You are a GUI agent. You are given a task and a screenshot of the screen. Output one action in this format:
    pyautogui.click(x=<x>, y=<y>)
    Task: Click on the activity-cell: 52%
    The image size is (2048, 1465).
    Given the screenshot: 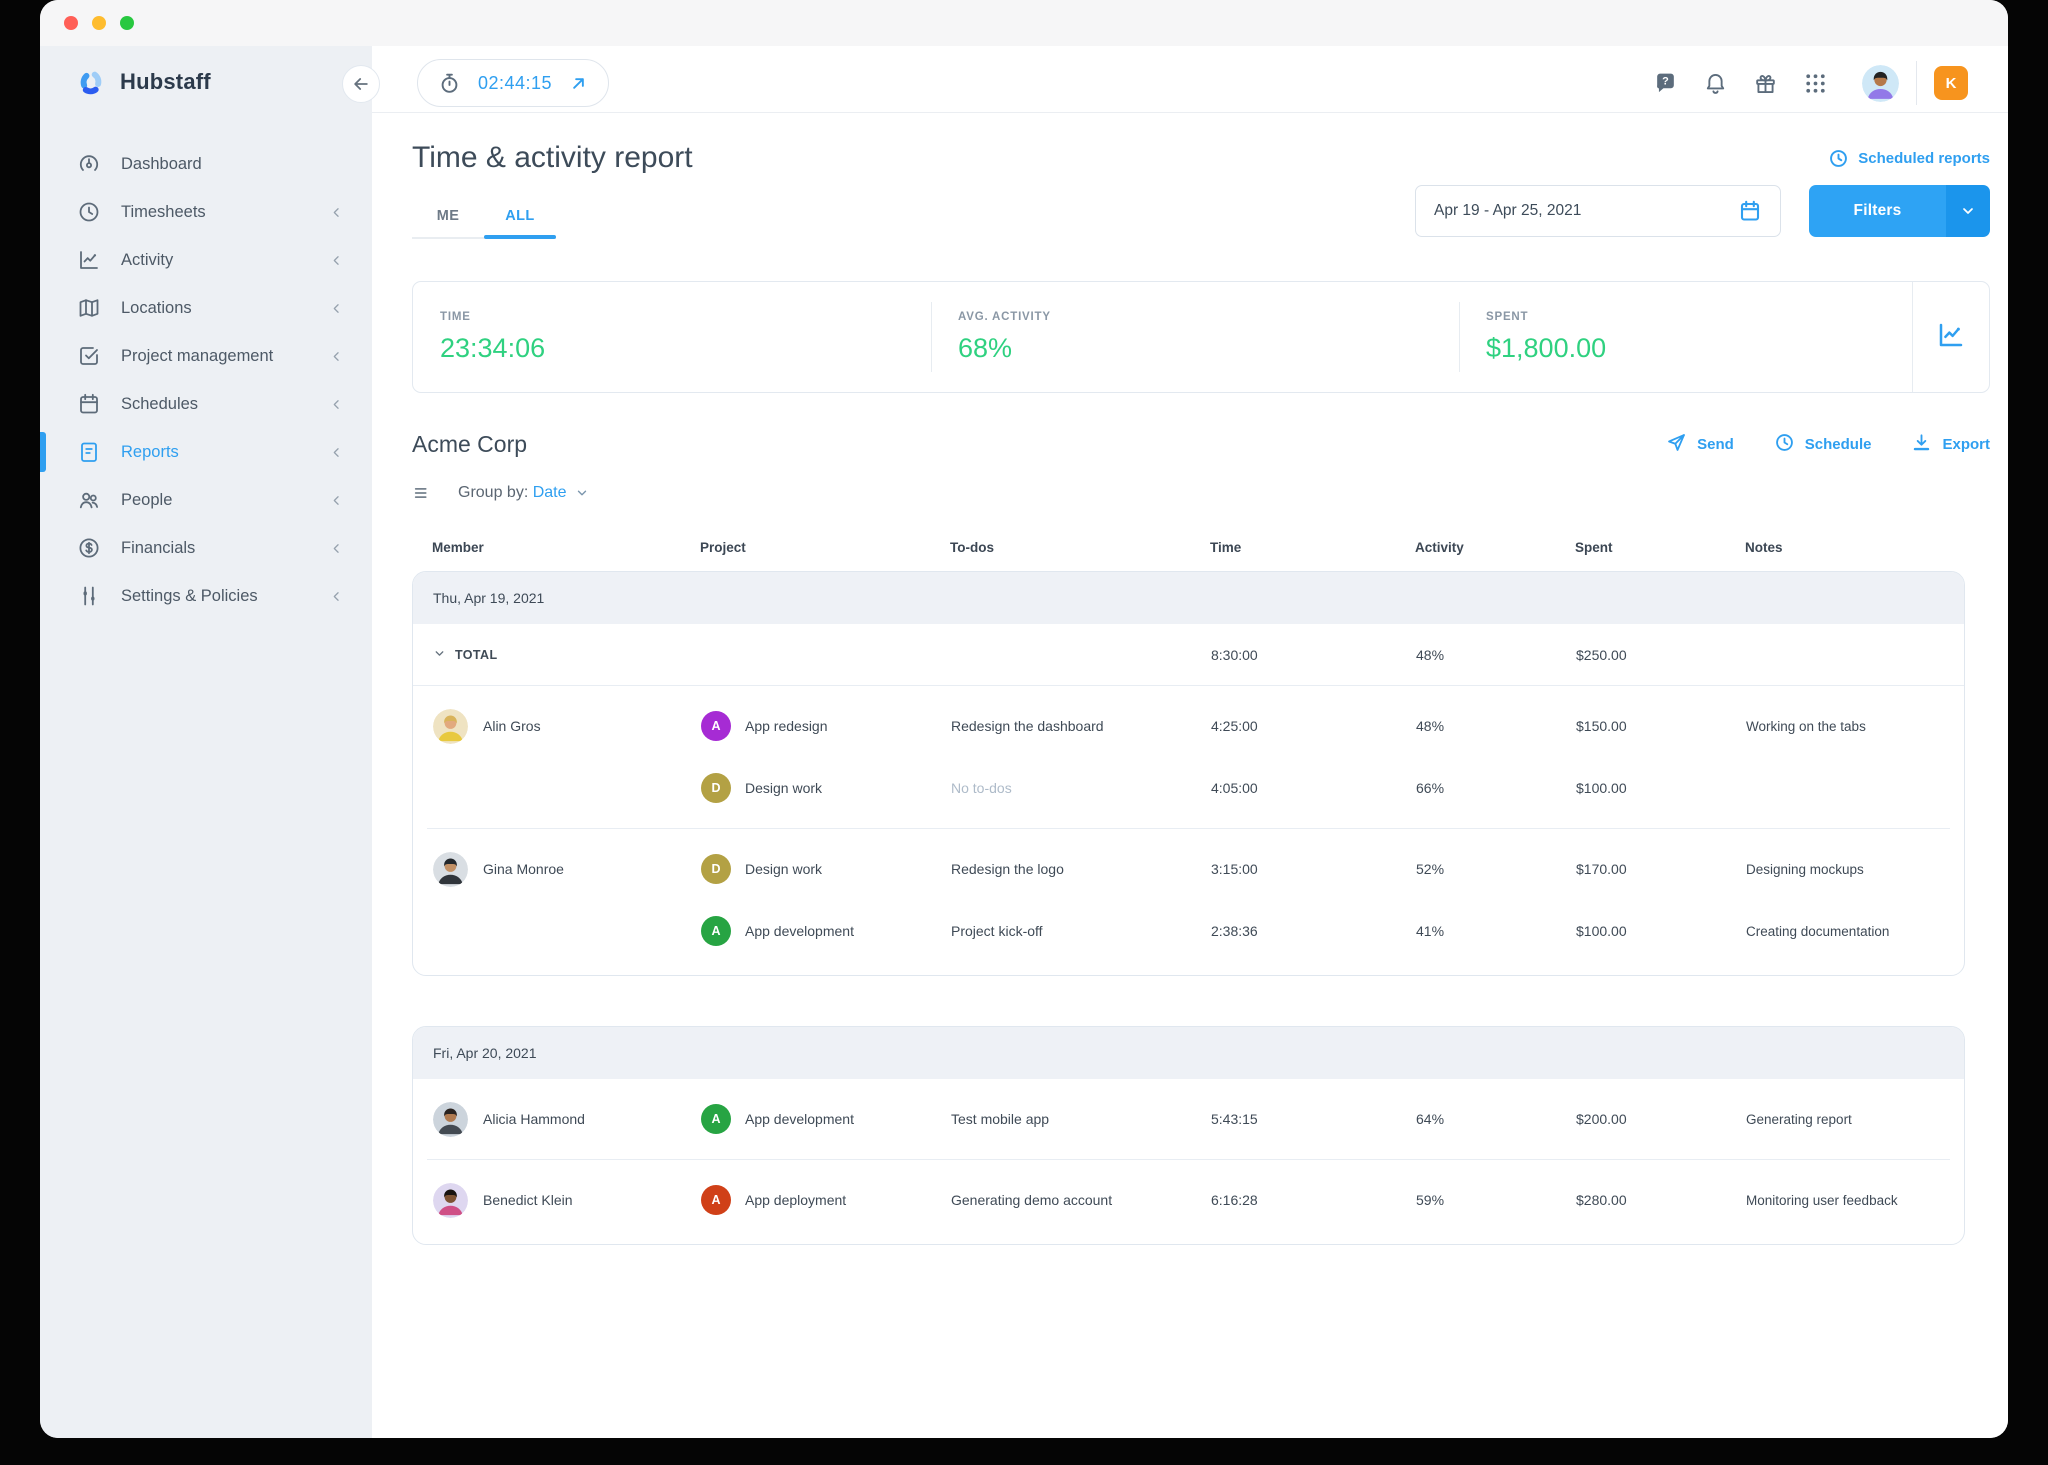 What is the action you would take?
    pyautogui.click(x=1430, y=869)
    